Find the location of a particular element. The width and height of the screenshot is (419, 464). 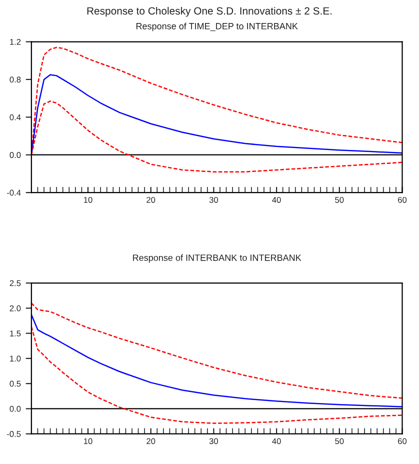

y-tick-label: -0.4 is located at coordinates (14, 193).